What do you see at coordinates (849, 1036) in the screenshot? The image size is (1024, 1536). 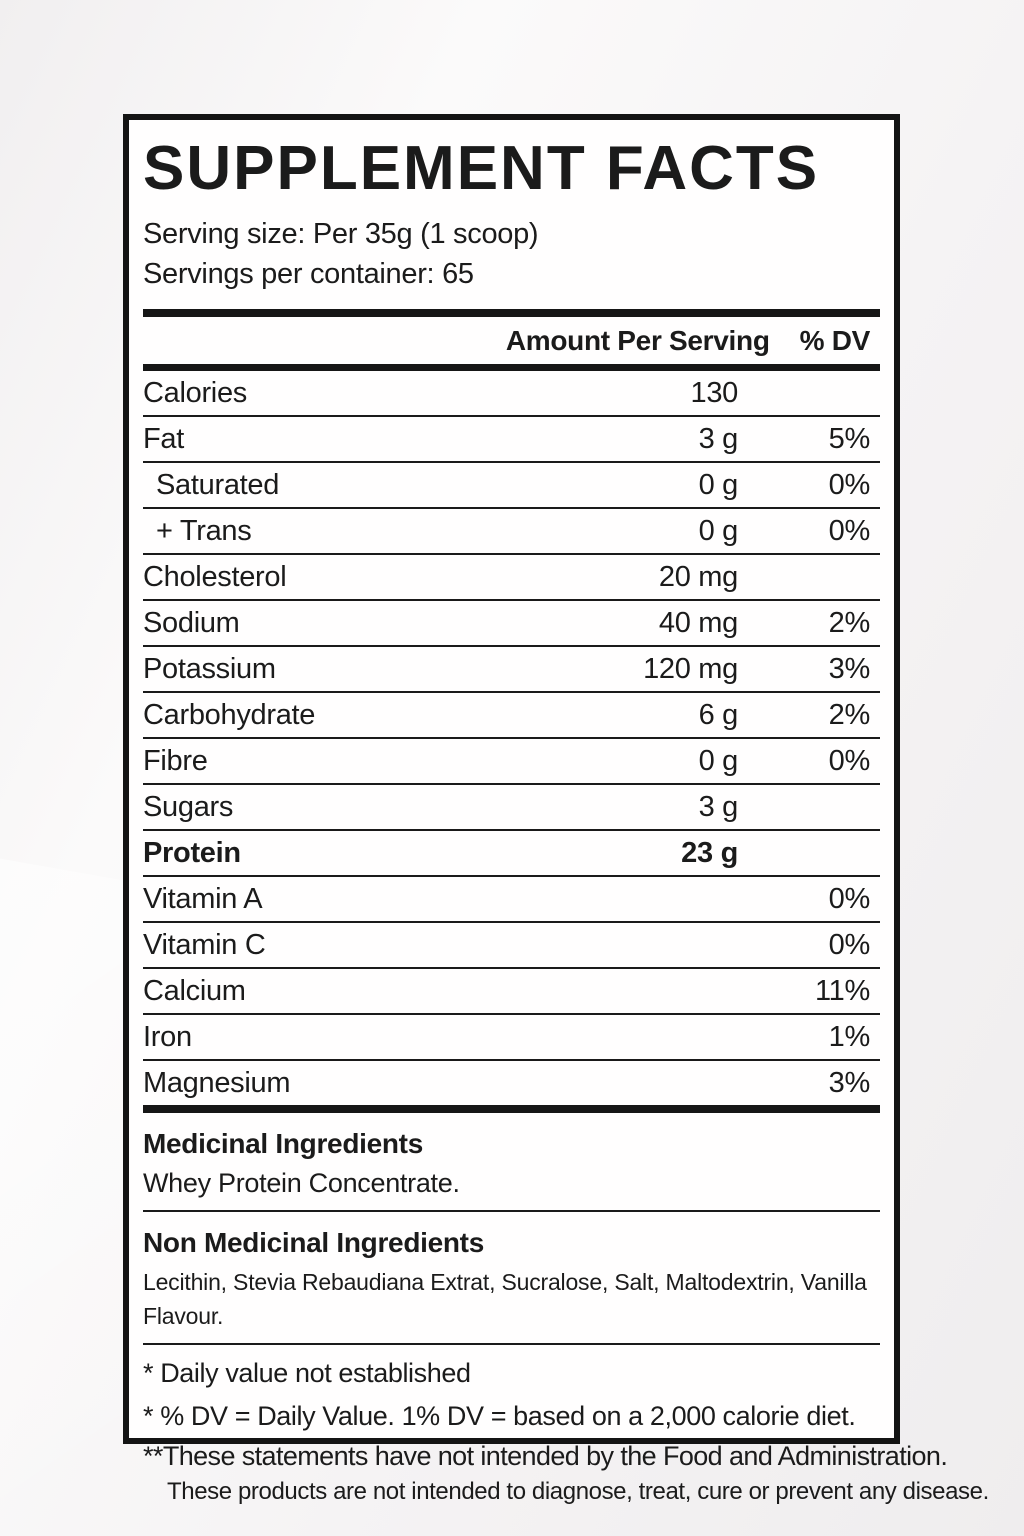 I see `nutrient-dv-percent: 1%` at bounding box center [849, 1036].